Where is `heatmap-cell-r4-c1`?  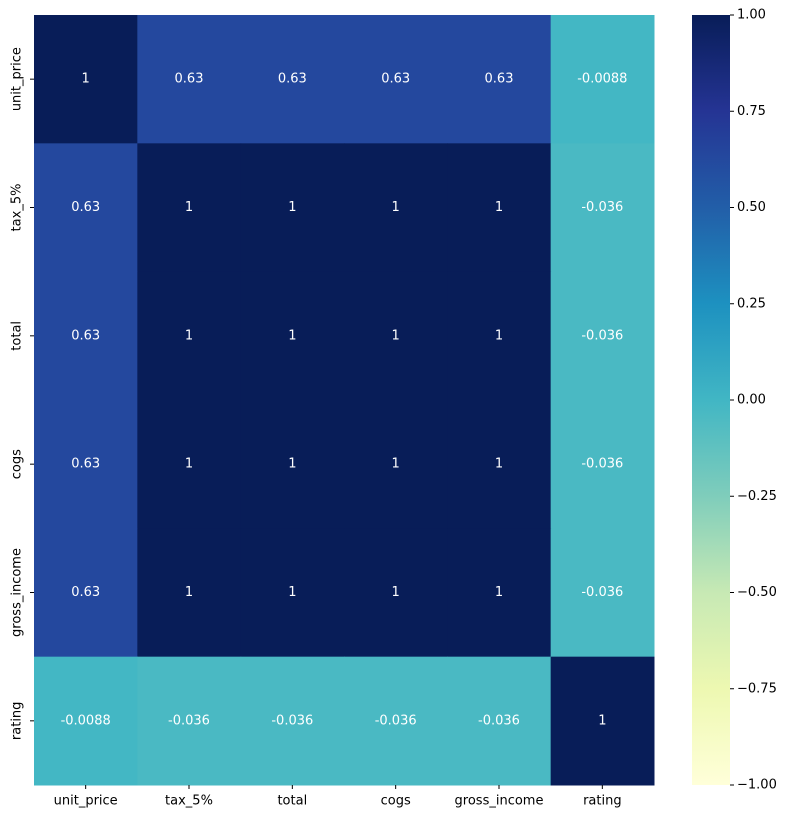
heatmap-cell-r4-c1 is located at coordinates (189, 593).